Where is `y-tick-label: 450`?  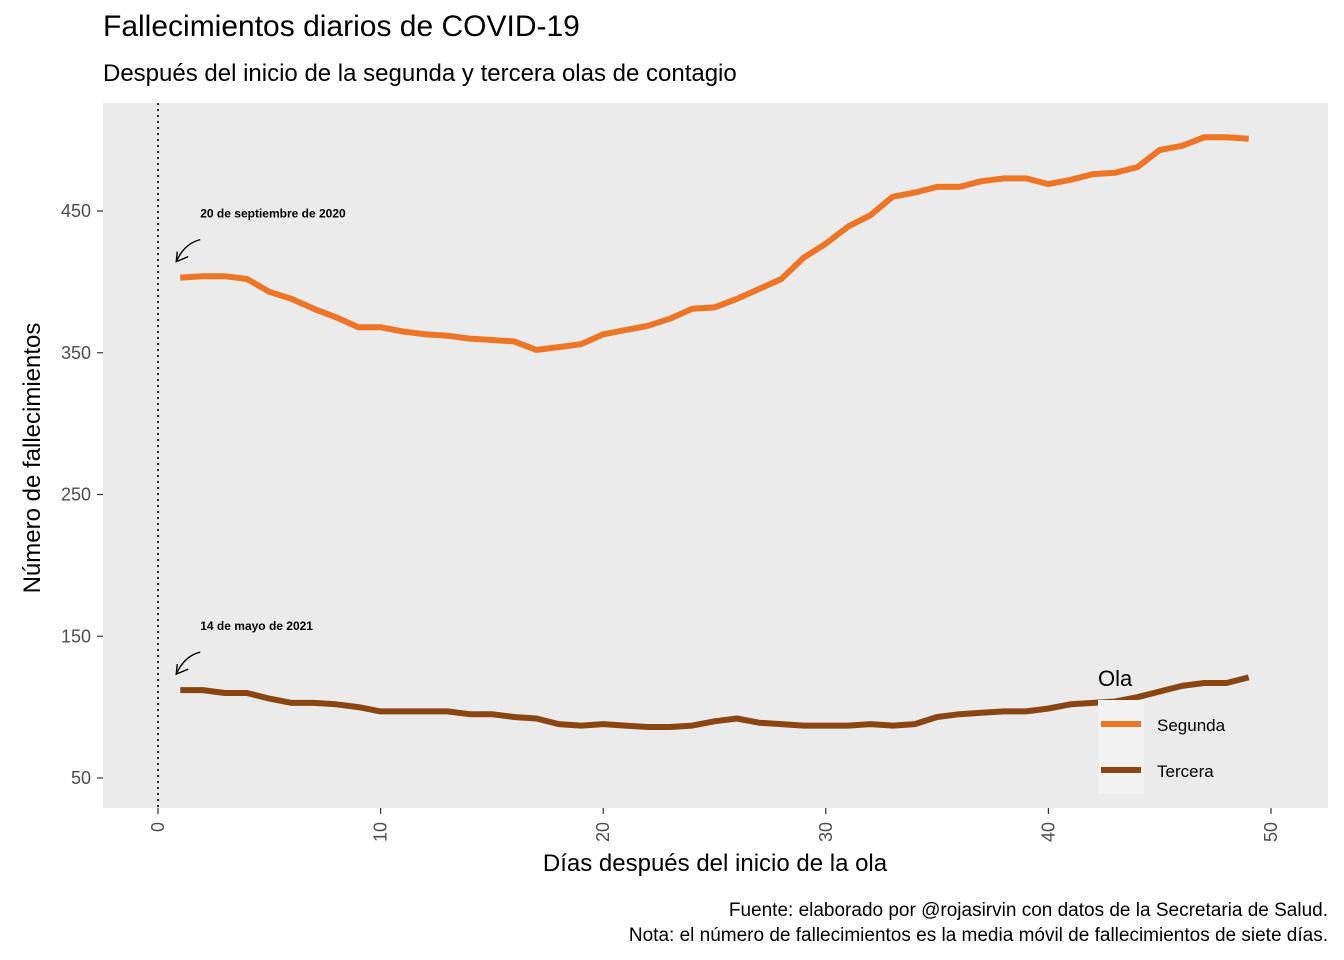
y-tick-label: 450 is located at coordinates (76, 211).